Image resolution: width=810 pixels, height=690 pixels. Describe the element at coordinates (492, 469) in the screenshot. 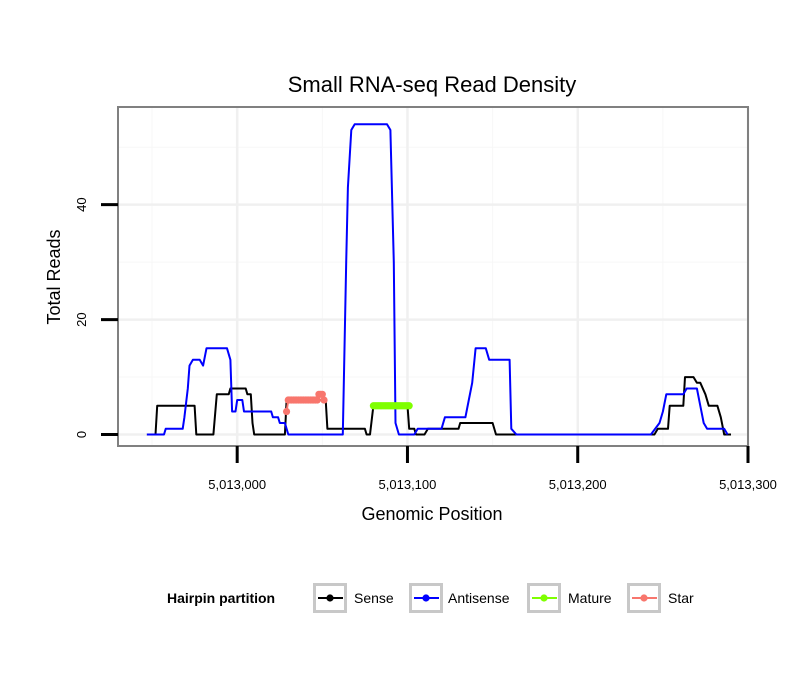

I see `x-axis: 5,013,000 5,013,100 5,013,200 5,013,300` at that location.